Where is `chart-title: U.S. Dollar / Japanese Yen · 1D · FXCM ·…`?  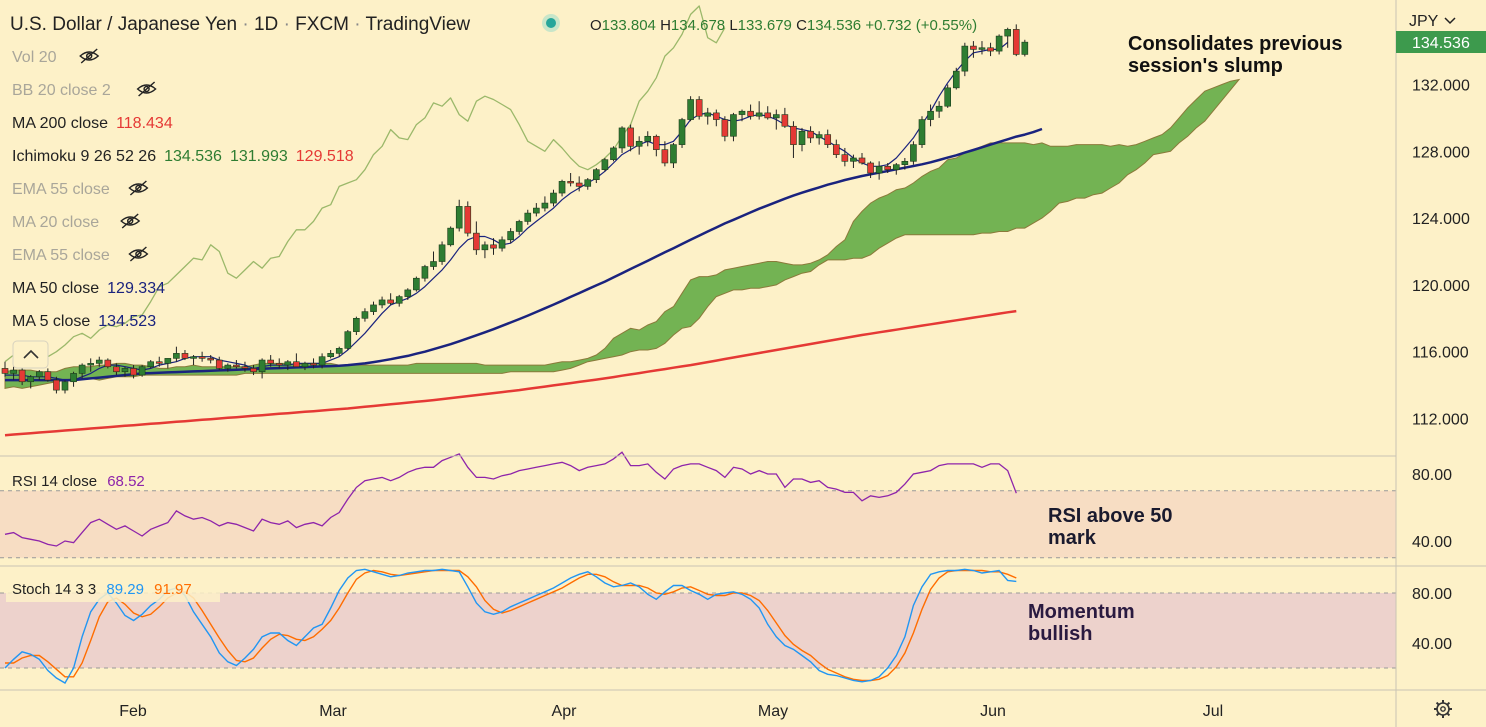 chart-title: U.S. Dollar / Japanese Yen · 1D · FXCM ·… is located at coordinates (240, 24).